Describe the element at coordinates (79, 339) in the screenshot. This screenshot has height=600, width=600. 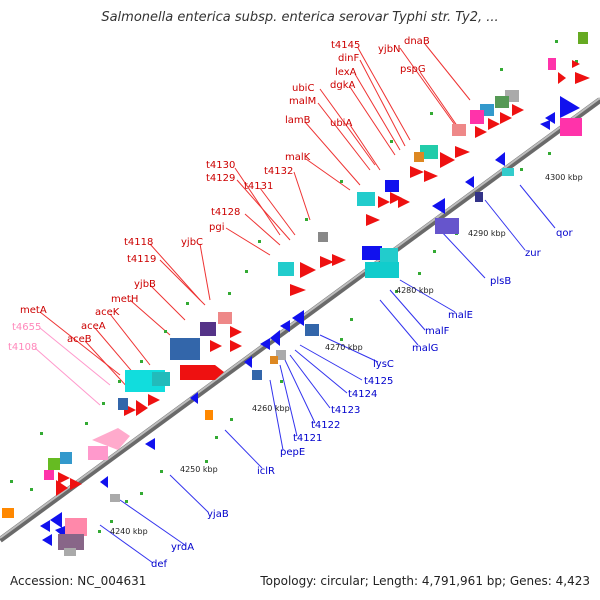
I see `gene-label: aceB` at that location.